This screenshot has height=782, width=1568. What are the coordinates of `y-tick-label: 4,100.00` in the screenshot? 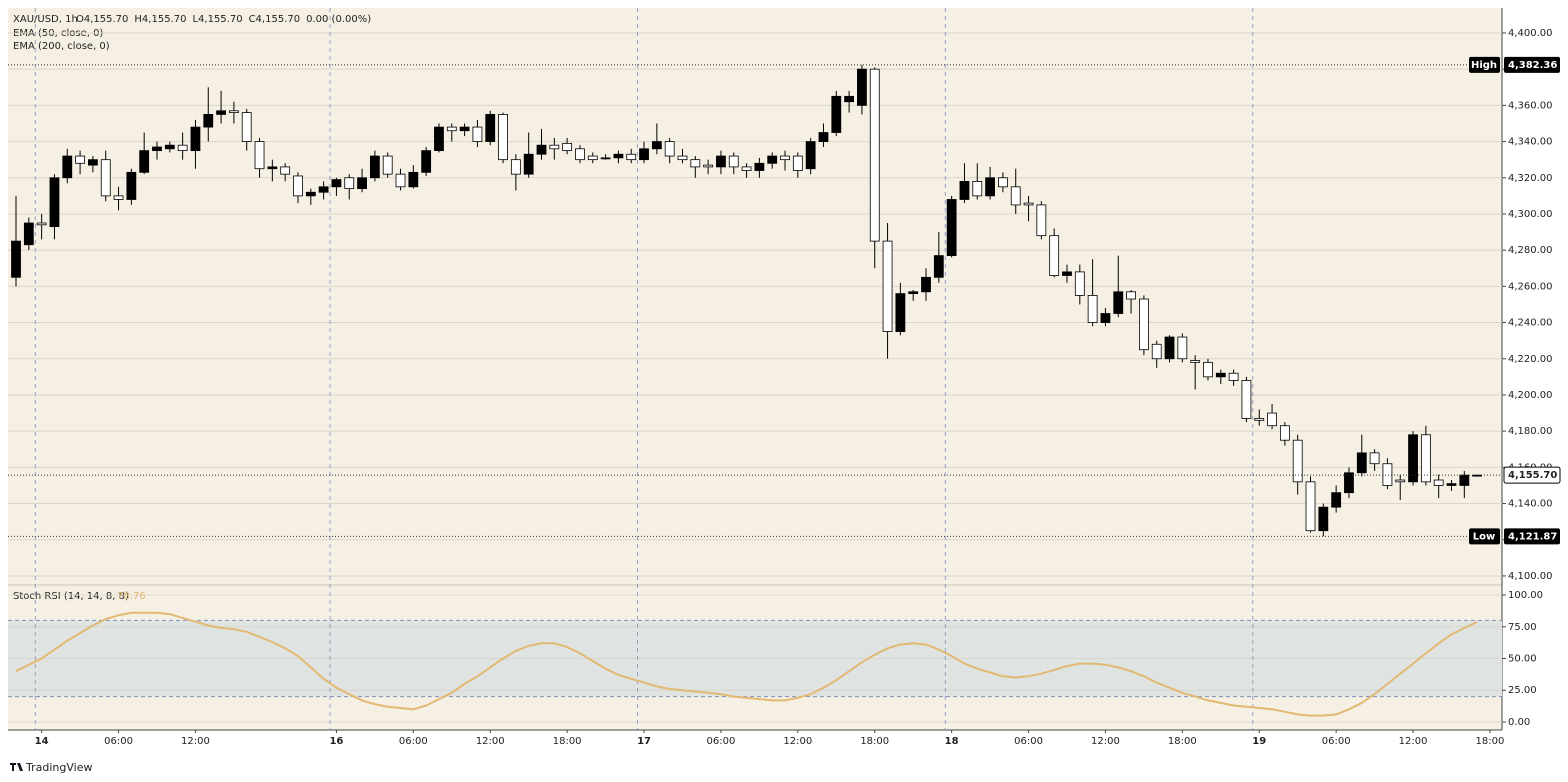 It's located at (1530, 576).